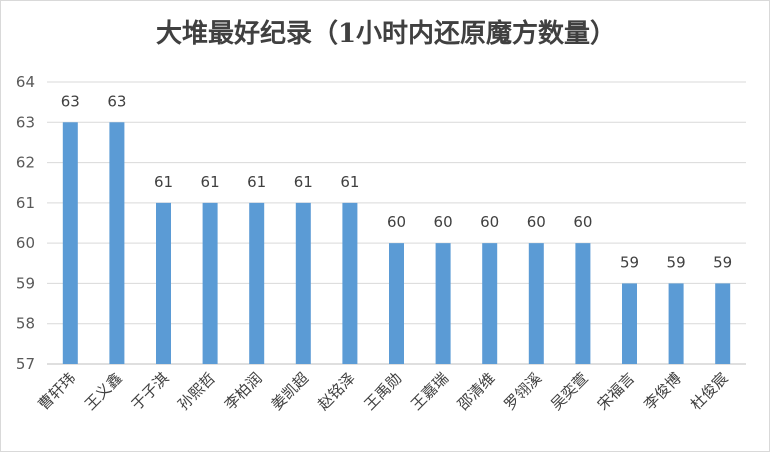 The width and height of the screenshot is (770, 453). What do you see at coordinates (25, 364) in the screenshot?
I see `y-tick-label: 57` at bounding box center [25, 364].